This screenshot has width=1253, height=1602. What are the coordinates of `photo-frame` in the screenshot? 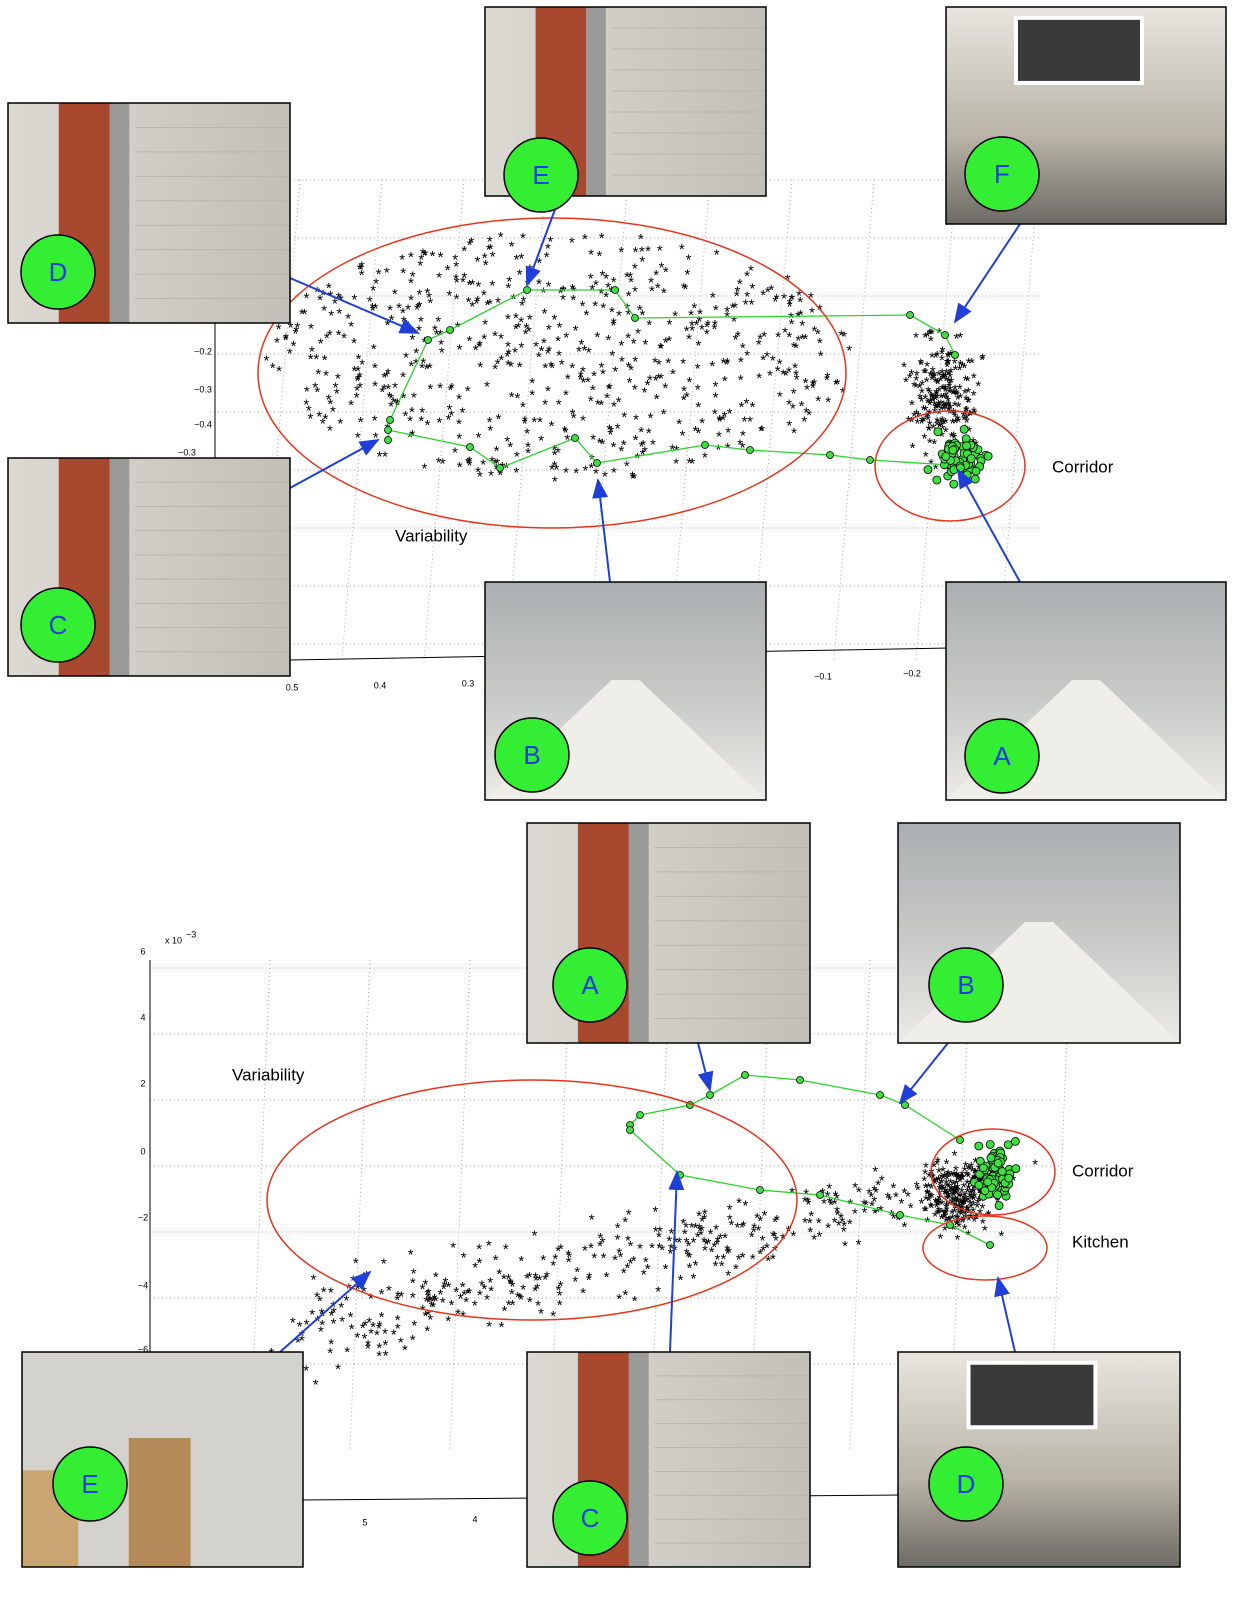 It's located at (638, 933).